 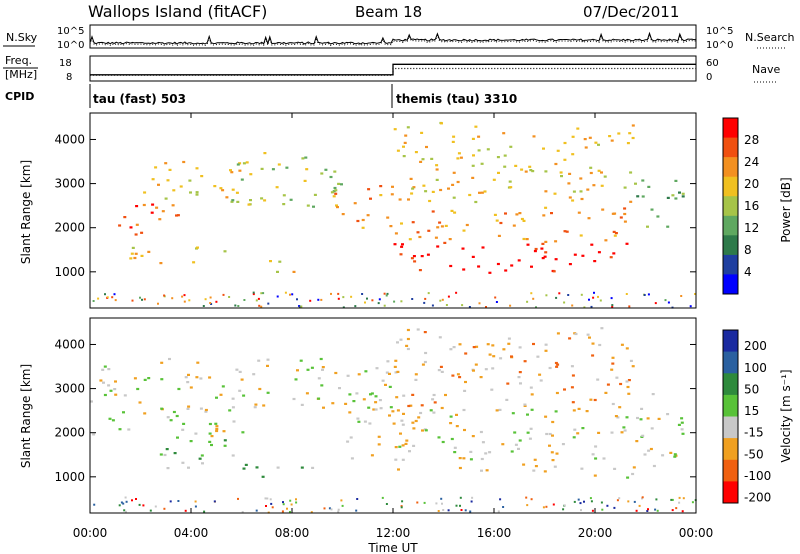 I want to click on power-ytick-label: 2000, so click(x=69, y=228).